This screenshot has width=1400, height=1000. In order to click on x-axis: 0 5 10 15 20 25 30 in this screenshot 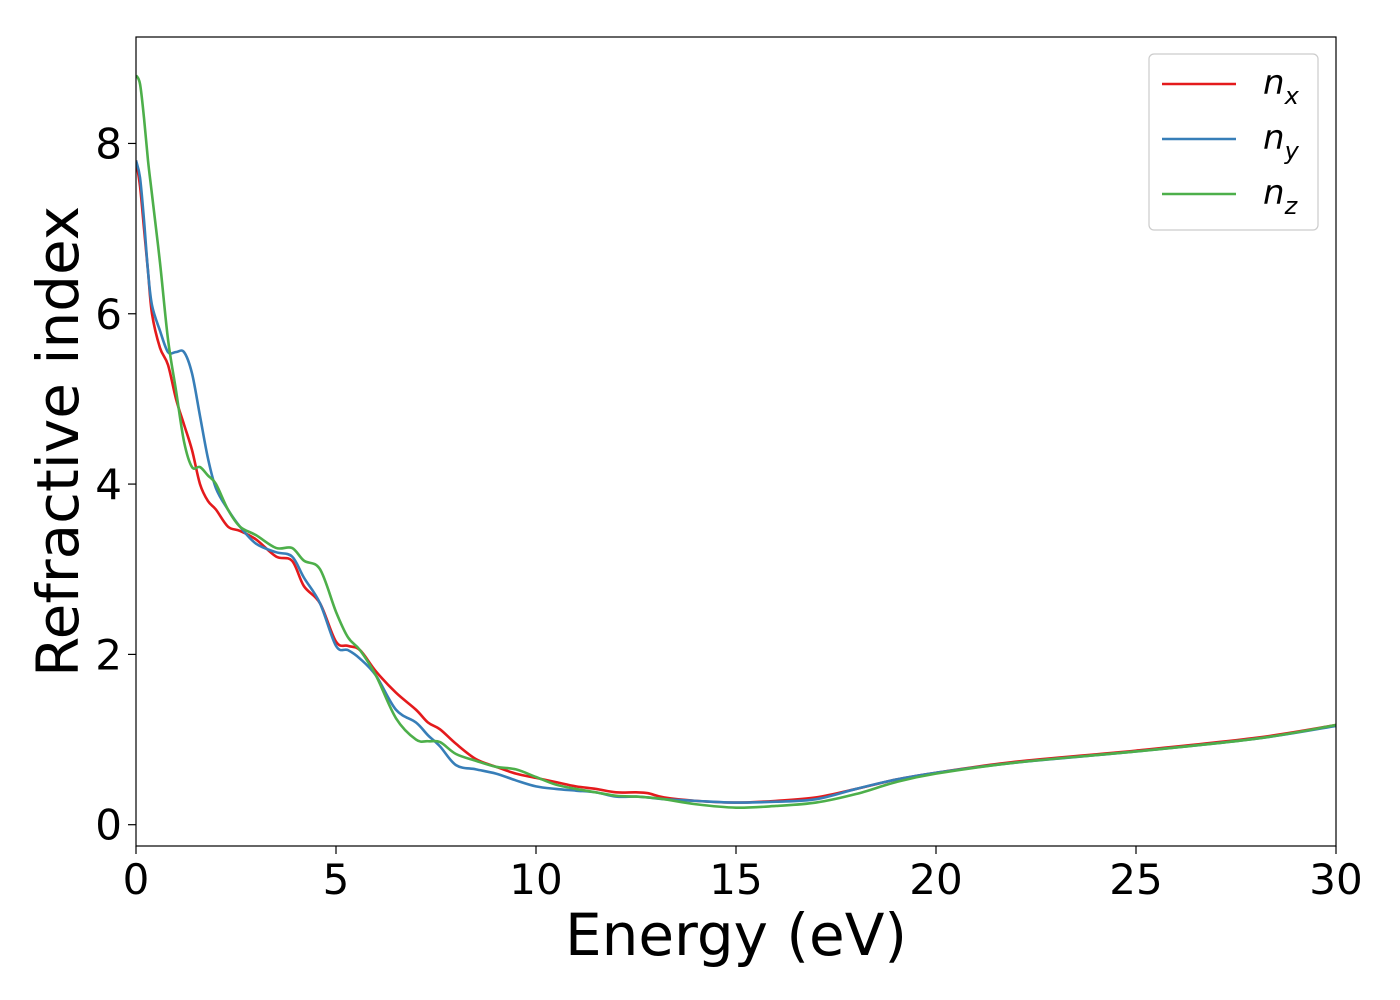, I will do `click(743, 875)`.